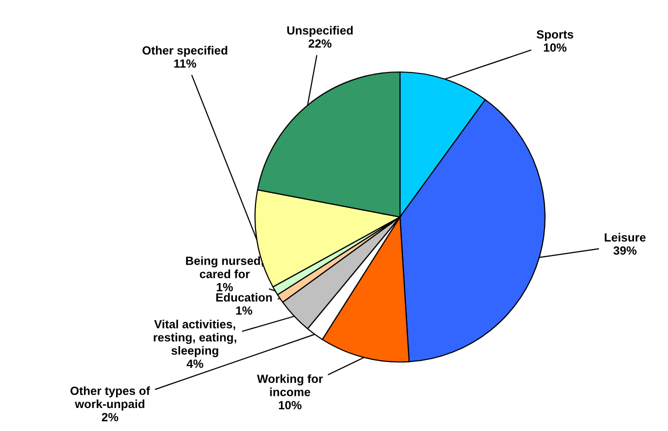 This screenshot has width=668, height=431. I want to click on slice-label: Working for income, so click(290, 385).